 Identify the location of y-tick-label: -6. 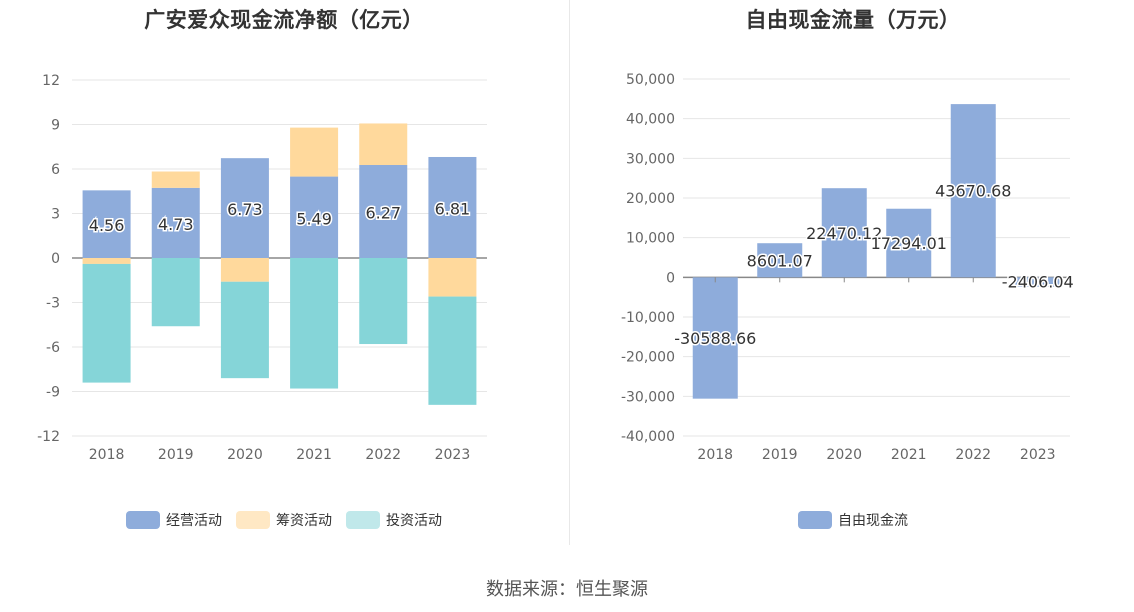
(53, 348).